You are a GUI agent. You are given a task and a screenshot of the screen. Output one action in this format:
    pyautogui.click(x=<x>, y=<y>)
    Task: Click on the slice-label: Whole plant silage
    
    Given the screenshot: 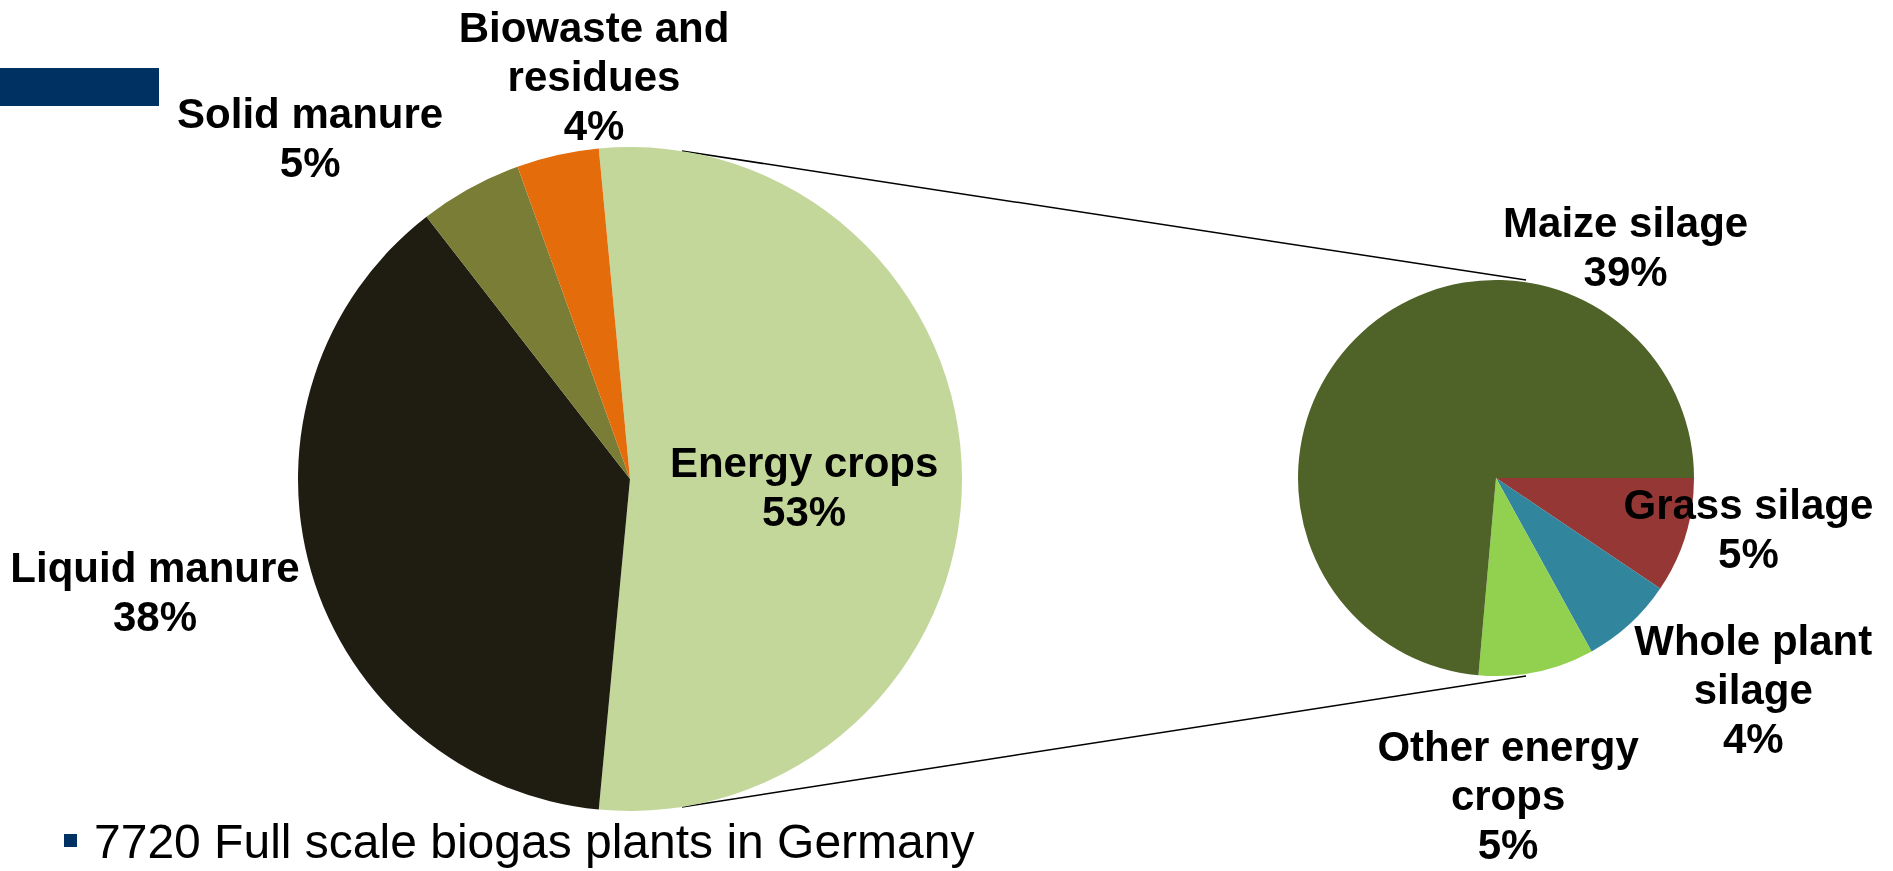 What is the action you would take?
    pyautogui.click(x=1753, y=664)
    